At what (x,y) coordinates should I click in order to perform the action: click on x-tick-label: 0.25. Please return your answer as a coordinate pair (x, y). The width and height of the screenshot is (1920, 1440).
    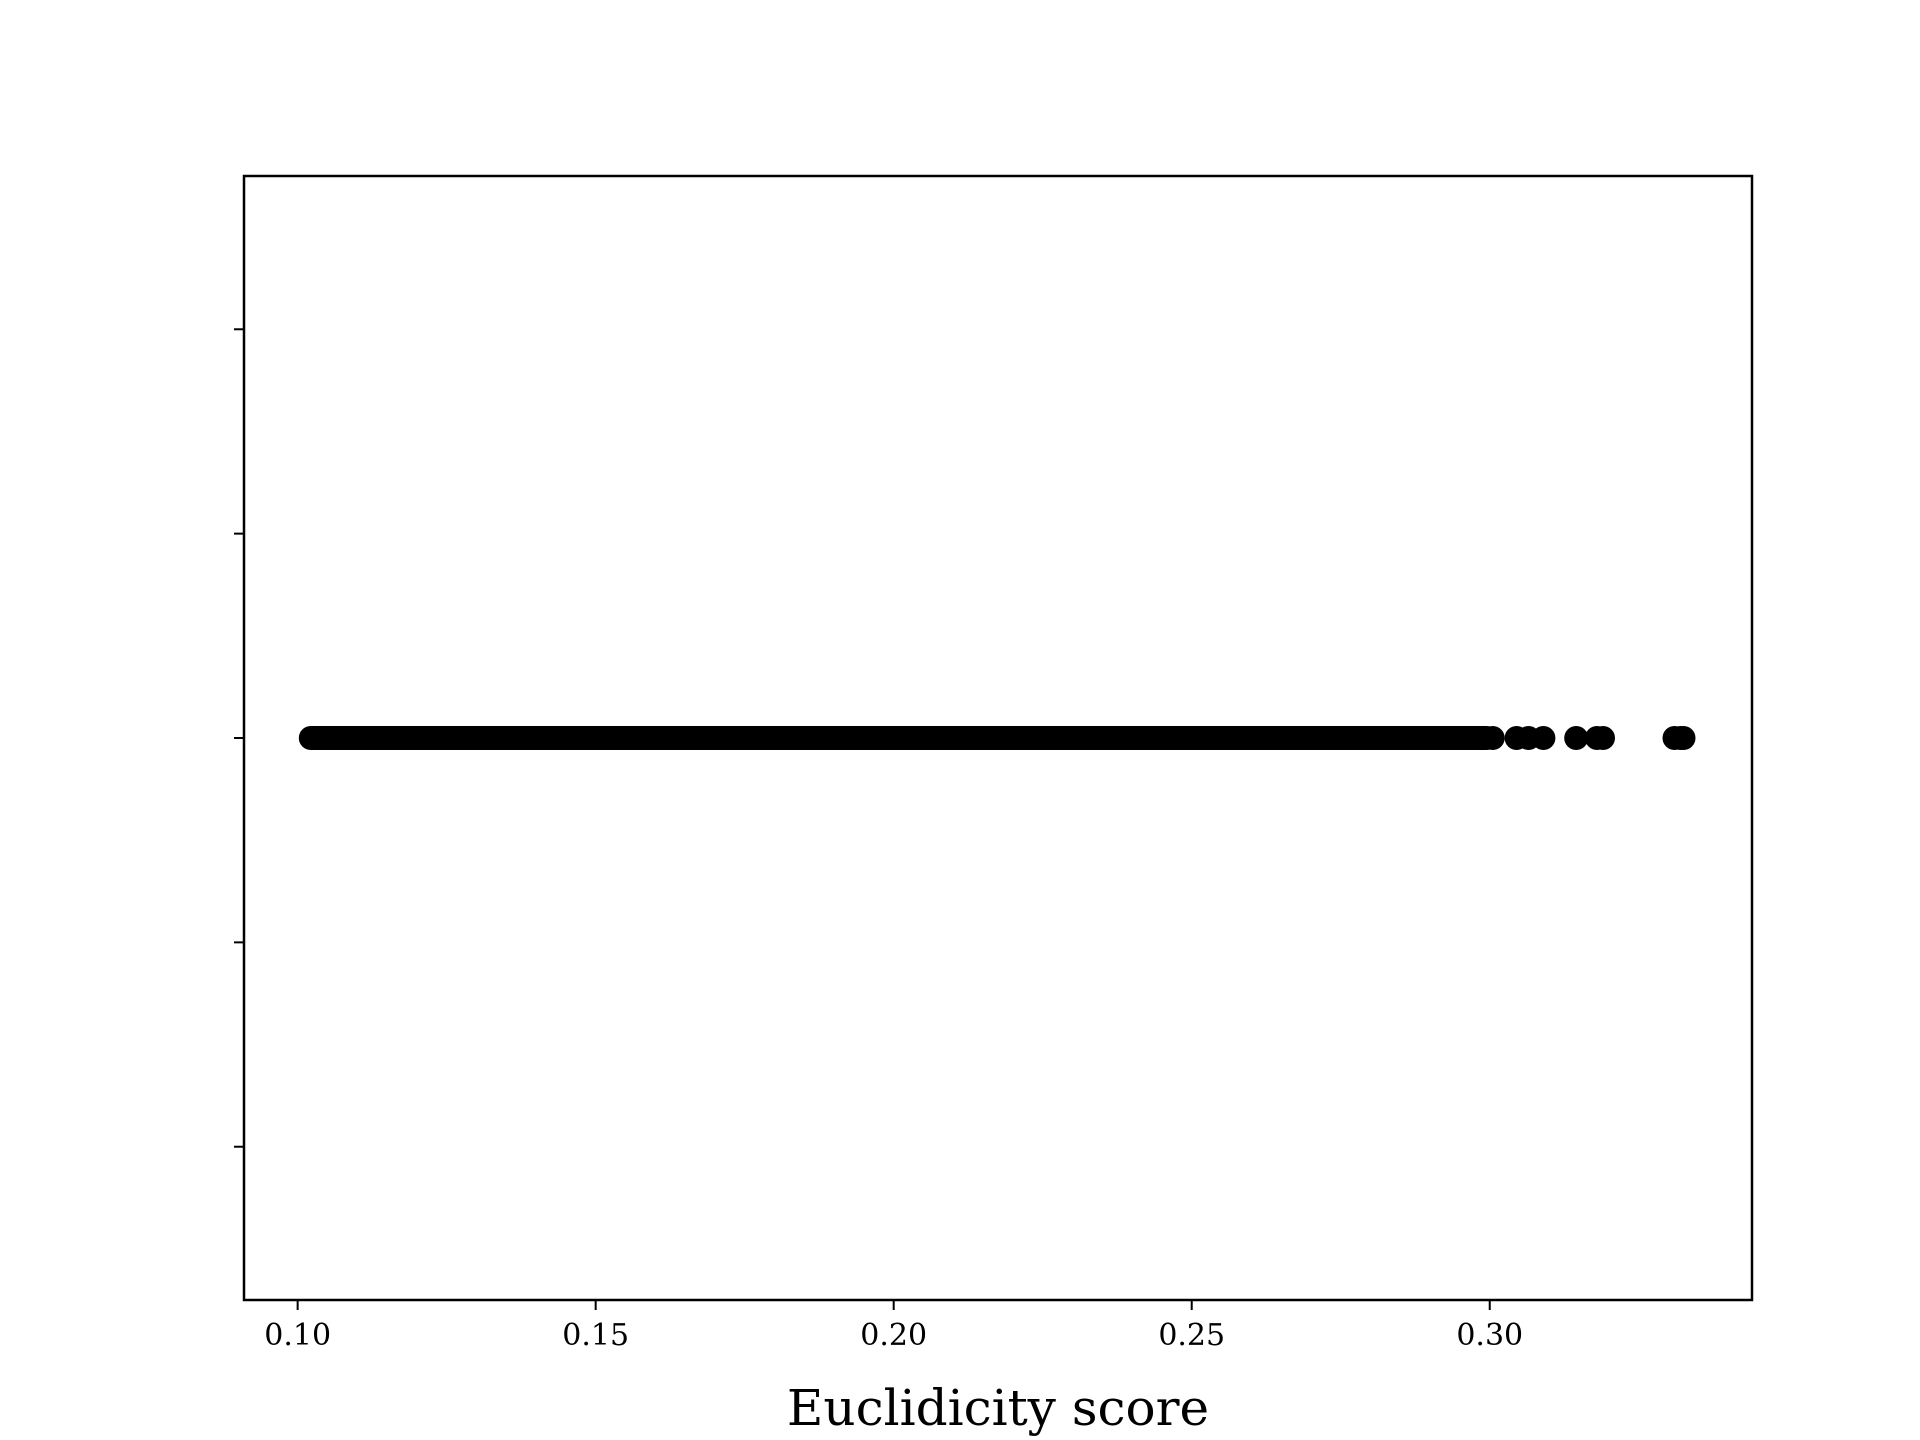
    Looking at the image, I should click on (1191, 1335).